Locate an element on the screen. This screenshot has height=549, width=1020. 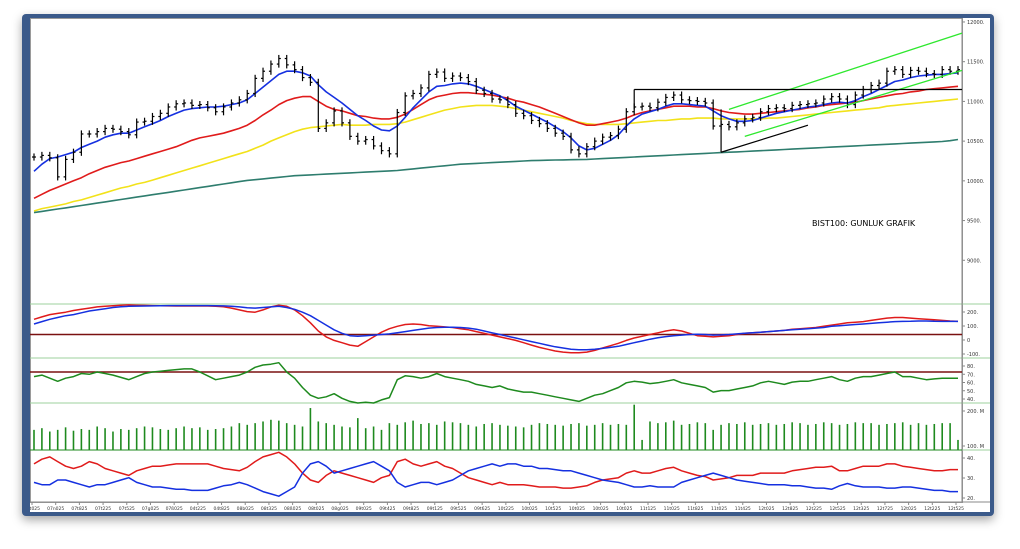
y-tick-label: 200. M is located at coordinates (975, 412).